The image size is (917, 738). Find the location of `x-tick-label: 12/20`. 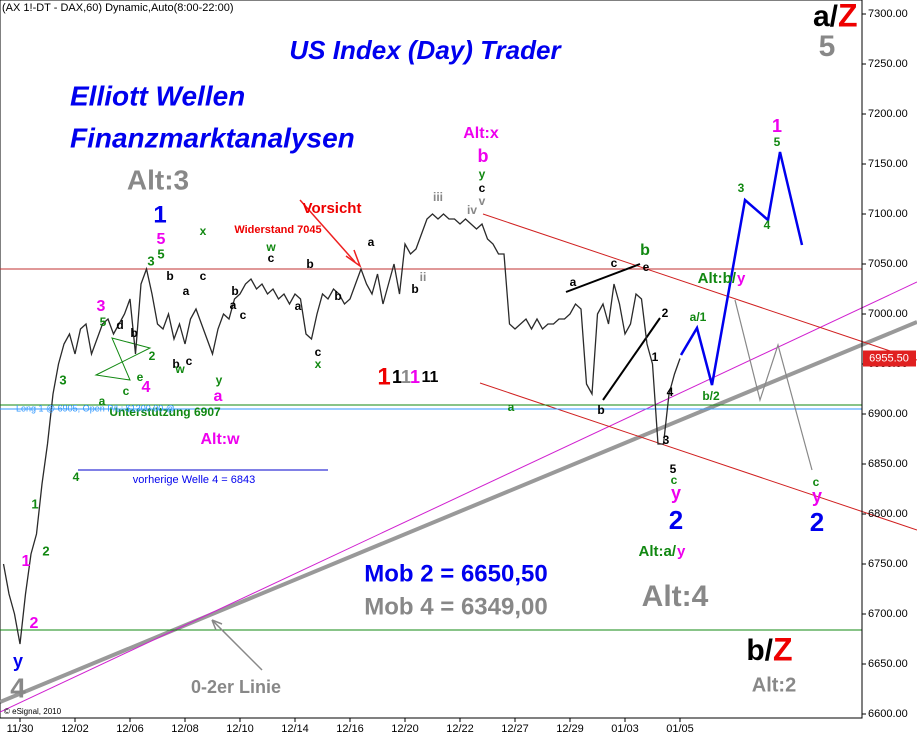

x-tick-label: 12/20 is located at coordinates (405, 729).